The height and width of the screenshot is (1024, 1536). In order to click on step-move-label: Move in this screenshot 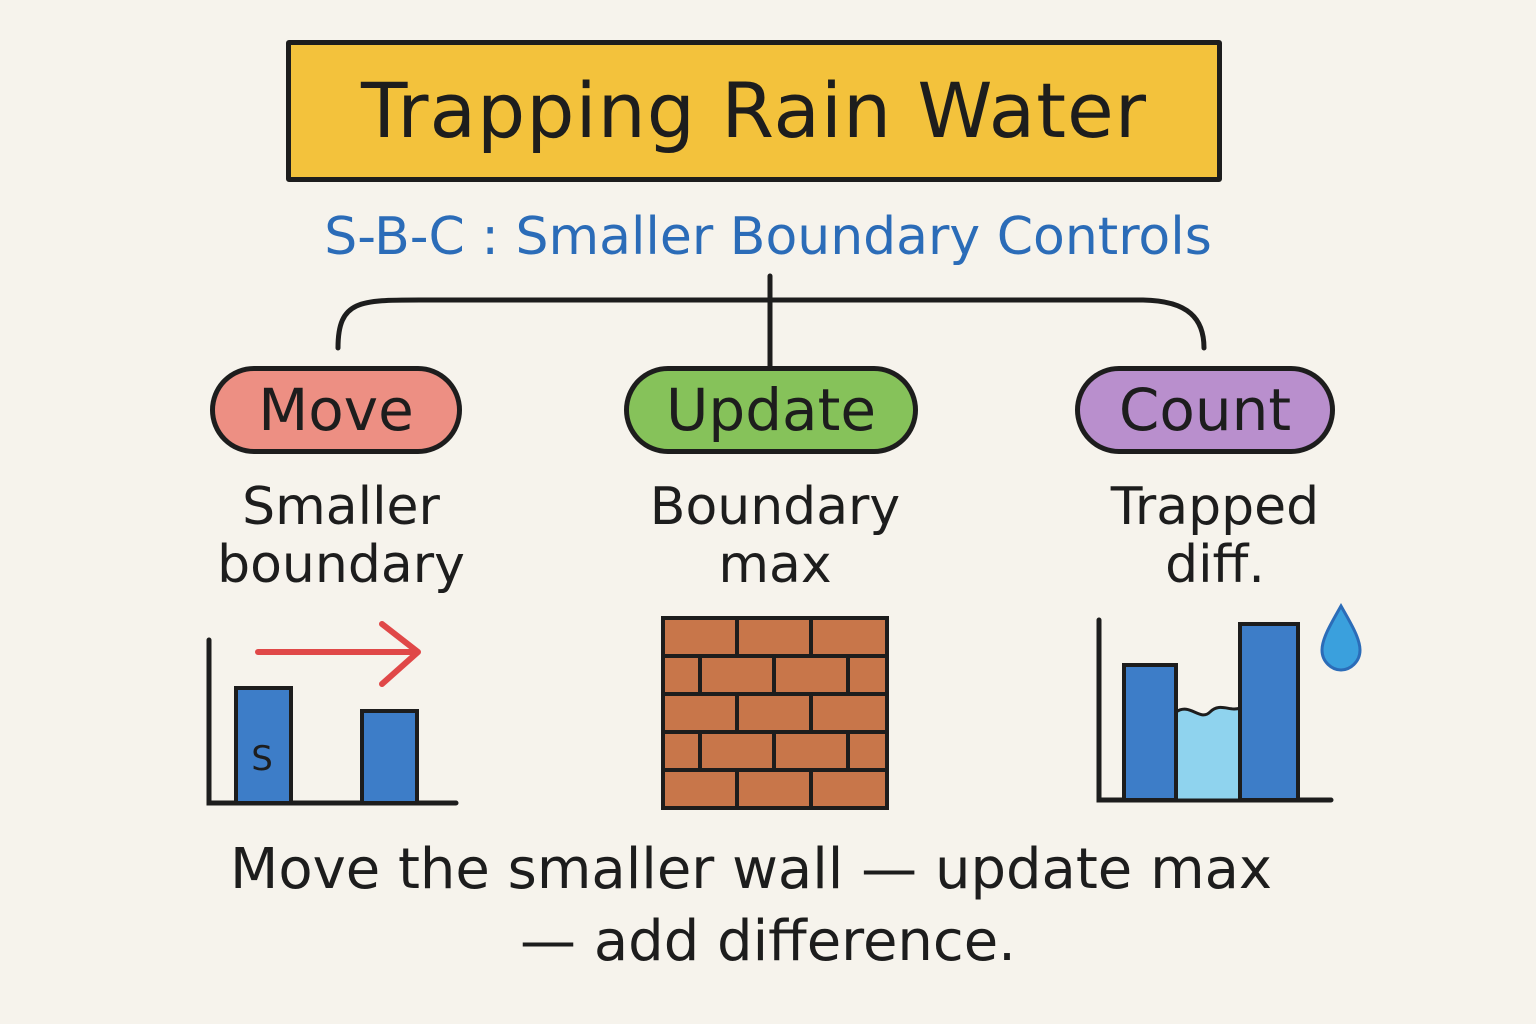, I will do `click(336, 410)`.